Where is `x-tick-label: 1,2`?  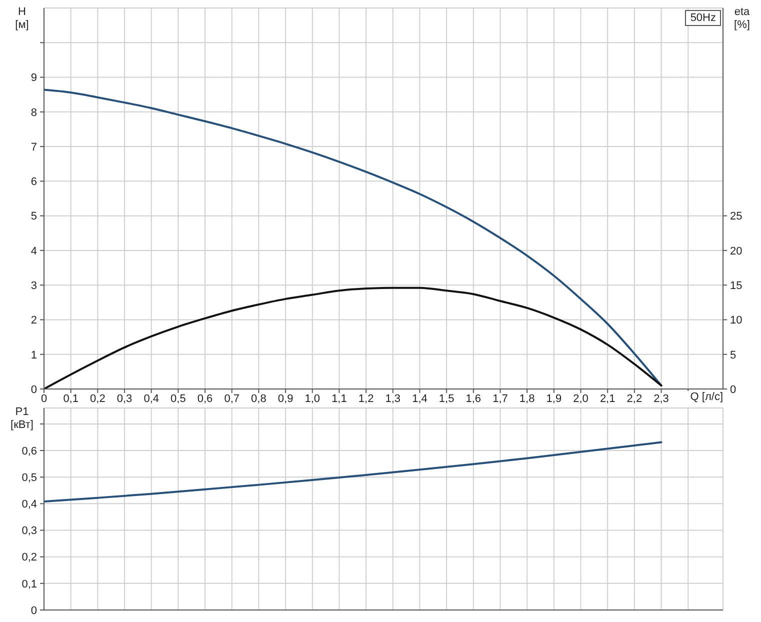 x-tick-label: 1,2 is located at coordinates (366, 398).